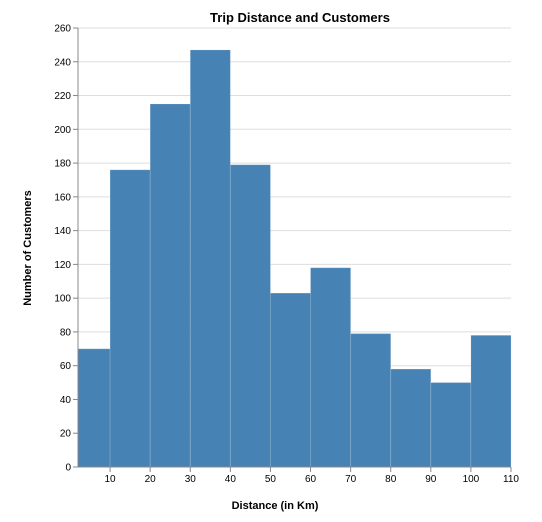 Image resolution: width=542 pixels, height=522 pixels. Describe the element at coordinates (351, 479) in the screenshot. I see `x-tick-label: 70` at that location.